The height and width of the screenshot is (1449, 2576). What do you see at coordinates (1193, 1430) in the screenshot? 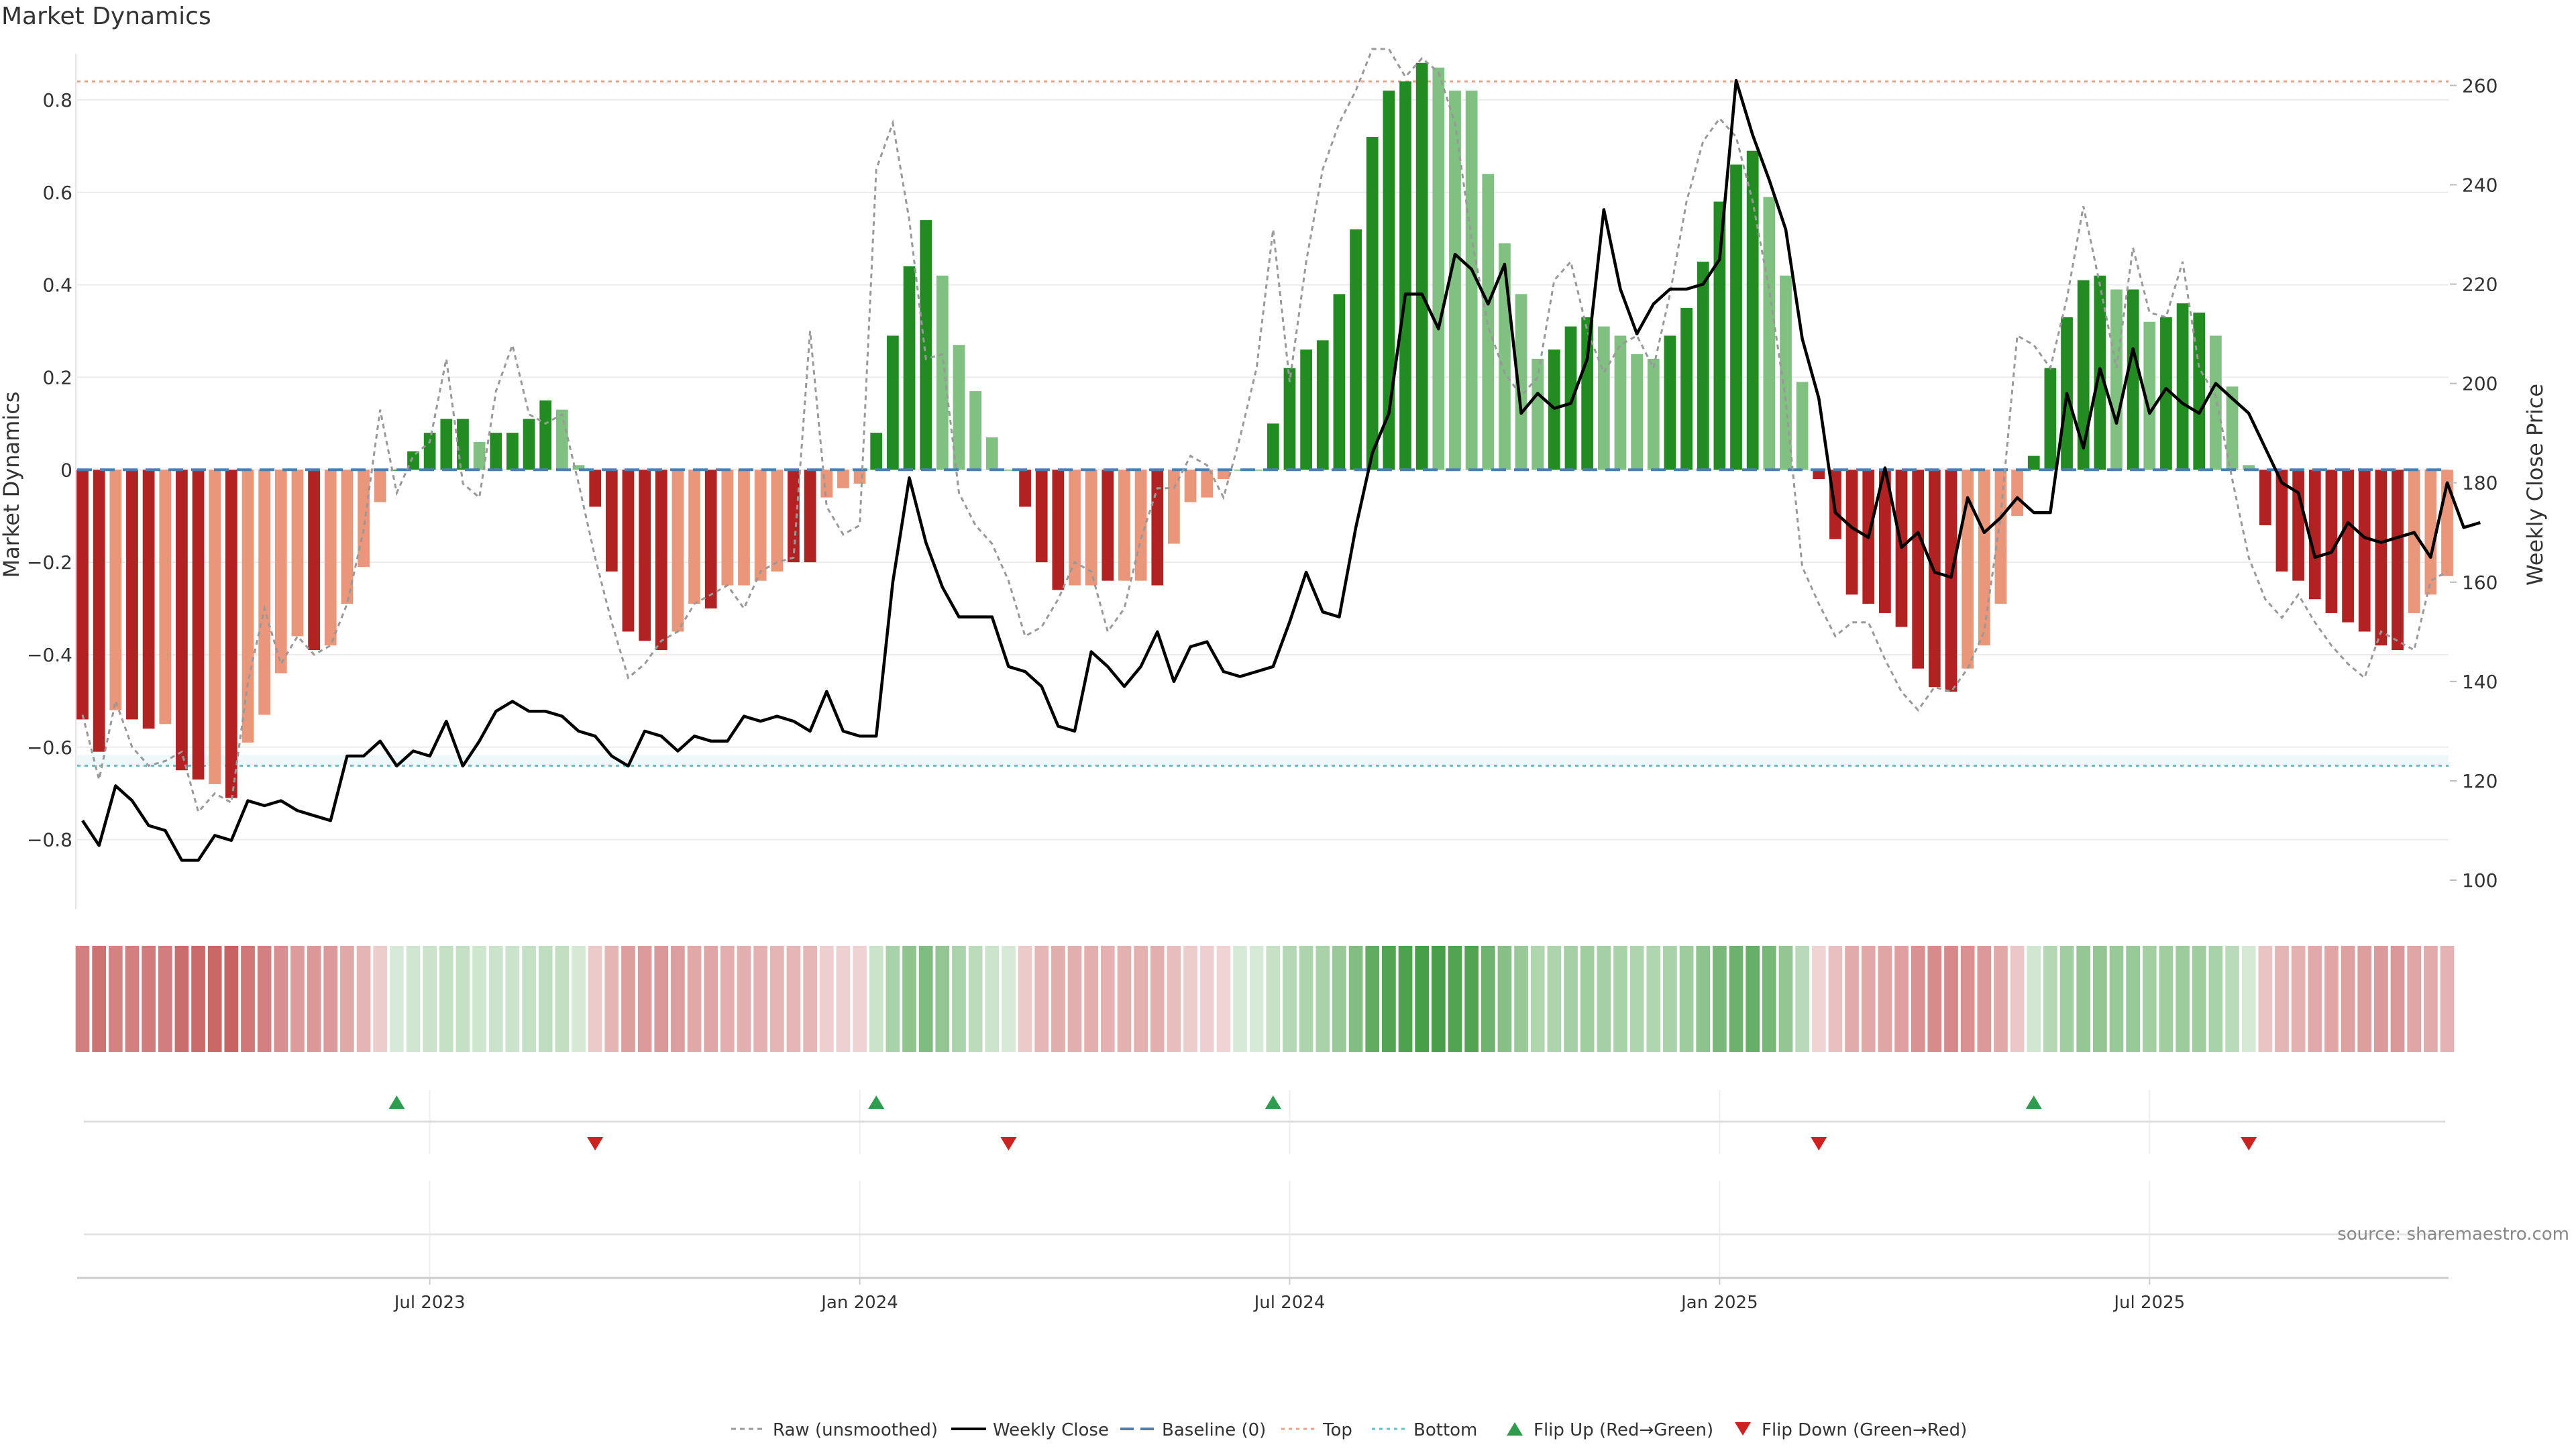
I see `legend-item-baseline: Baseline (0)` at bounding box center [1193, 1430].